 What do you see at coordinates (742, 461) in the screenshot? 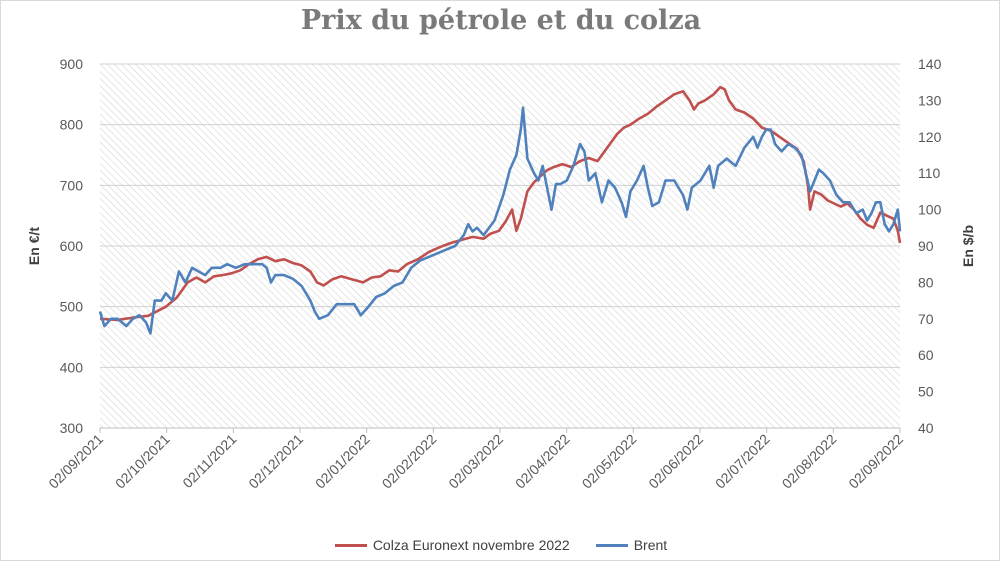
I see `x-tick-label: 02/07/2022` at bounding box center [742, 461].